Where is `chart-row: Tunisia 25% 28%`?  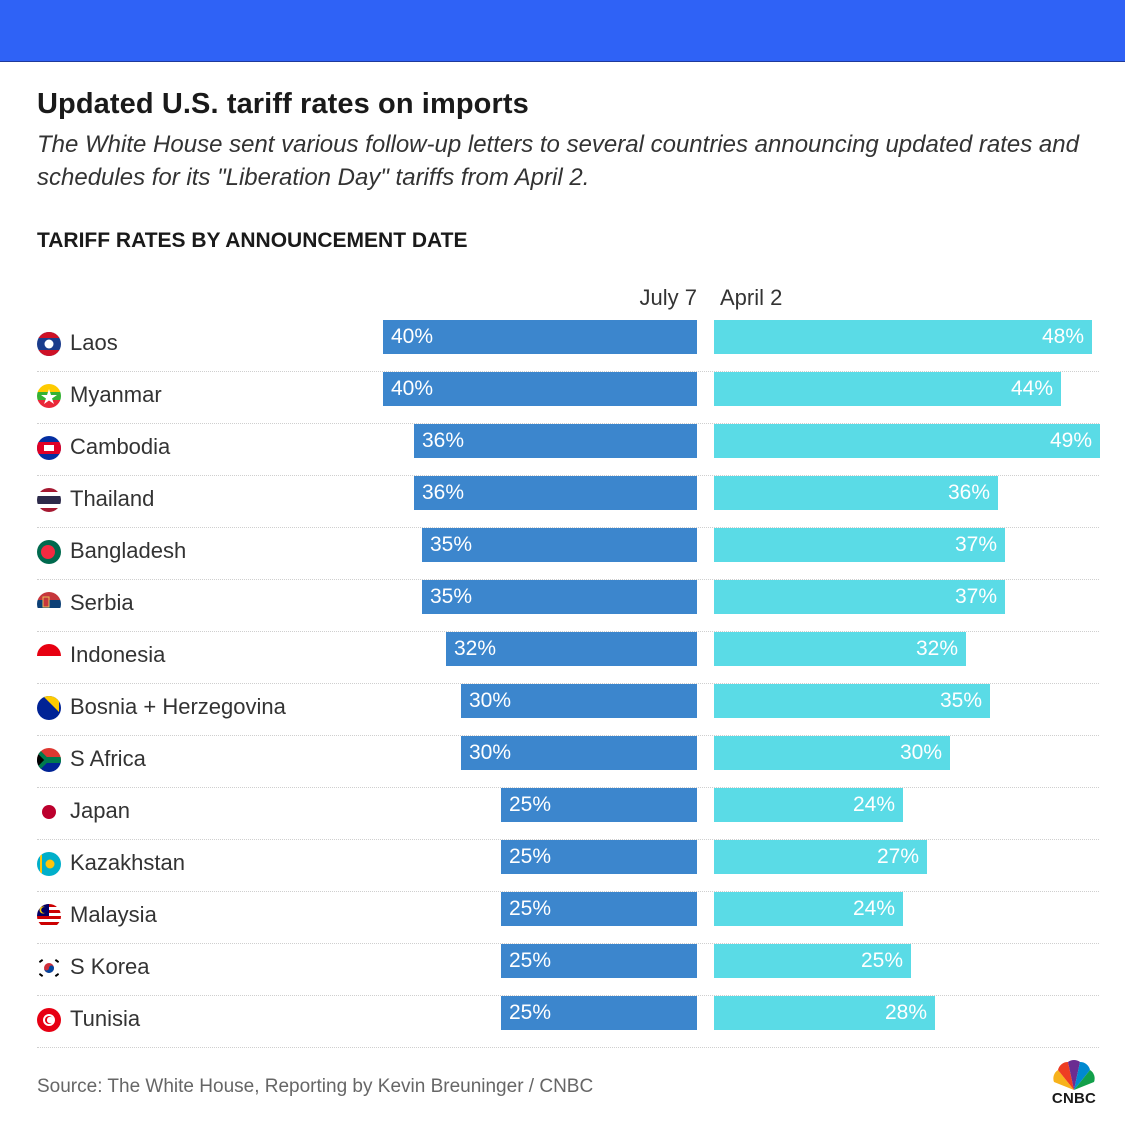
chart-row: Tunisia 25% 28% is located at coordinates (568, 1022).